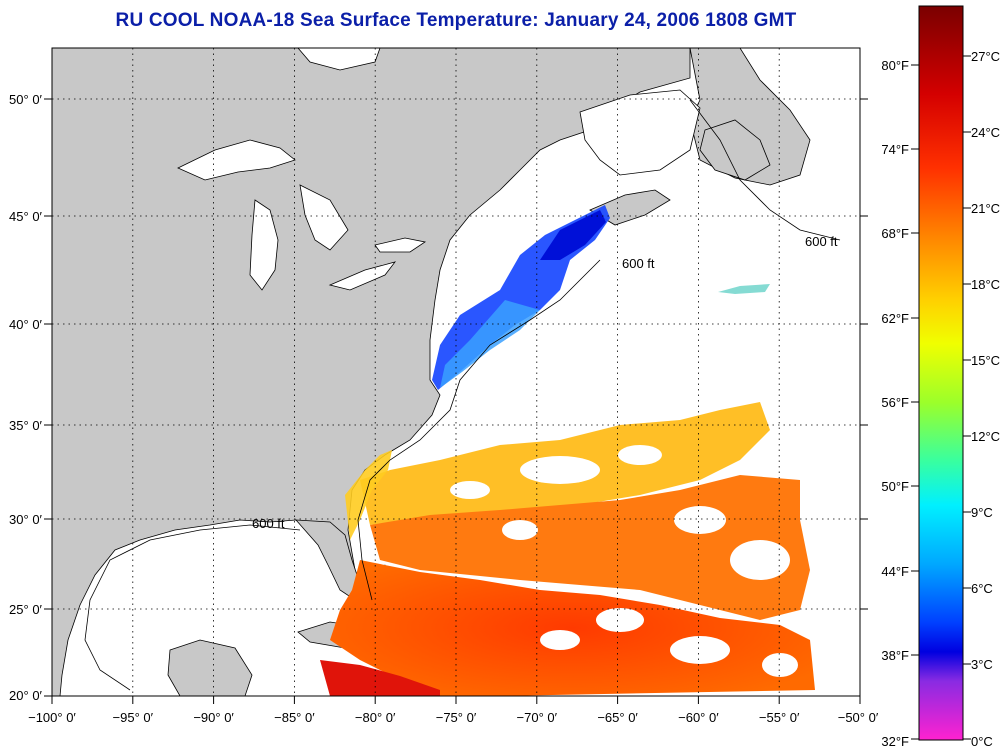 This screenshot has width=1008, height=754. I want to click on fahrenheit-label: 38°F, so click(895, 655).